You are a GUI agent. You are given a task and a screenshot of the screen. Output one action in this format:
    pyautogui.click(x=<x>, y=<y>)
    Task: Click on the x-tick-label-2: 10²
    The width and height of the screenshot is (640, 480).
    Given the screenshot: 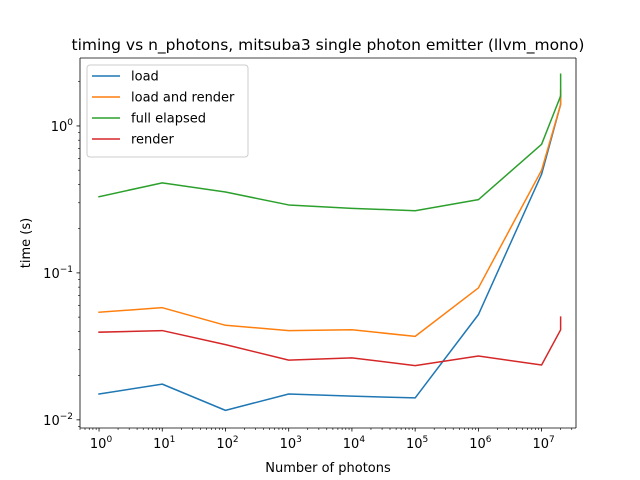 What is the action you would take?
    pyautogui.click(x=227, y=443)
    